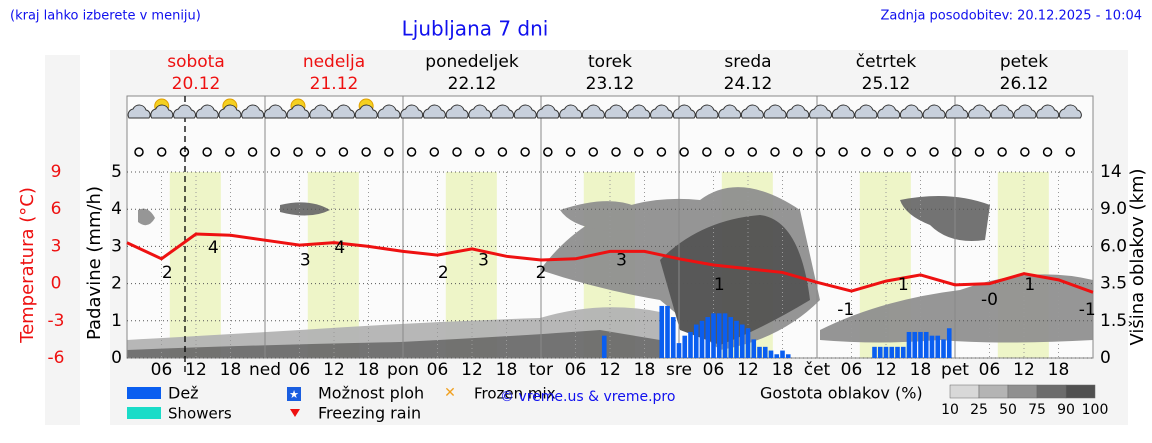  I want to click on updated: Zadnja posodobitev: 20.12.2025 - 10:04, so click(1011, 16).